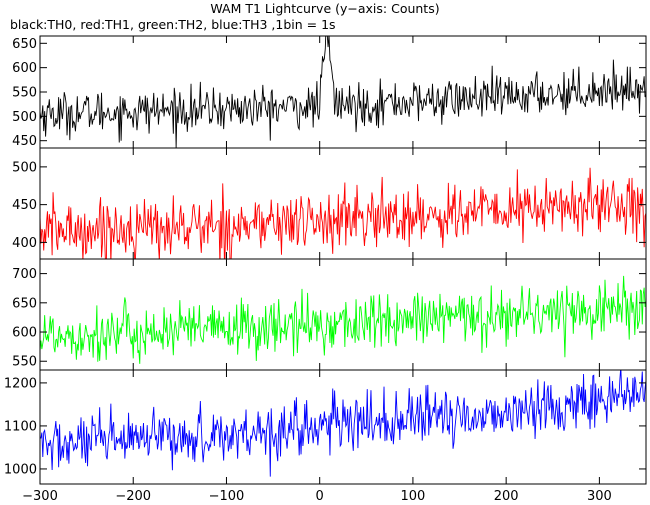 The height and width of the screenshot is (505, 650). I want to click on y-tick-label: 1000, so click(20, 469).